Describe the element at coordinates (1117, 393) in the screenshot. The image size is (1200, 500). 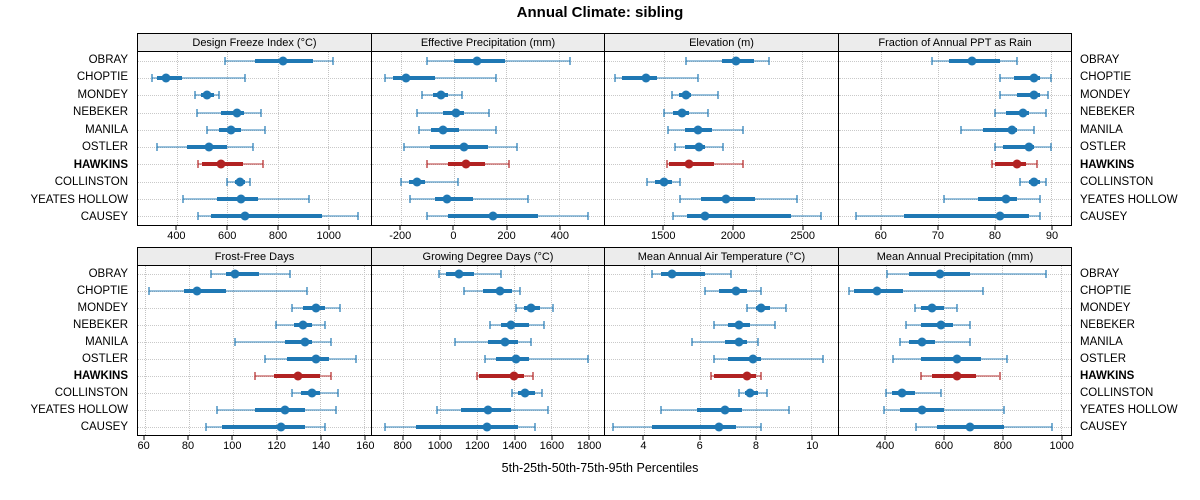
I see `station-label: COLLINSTON` at that location.